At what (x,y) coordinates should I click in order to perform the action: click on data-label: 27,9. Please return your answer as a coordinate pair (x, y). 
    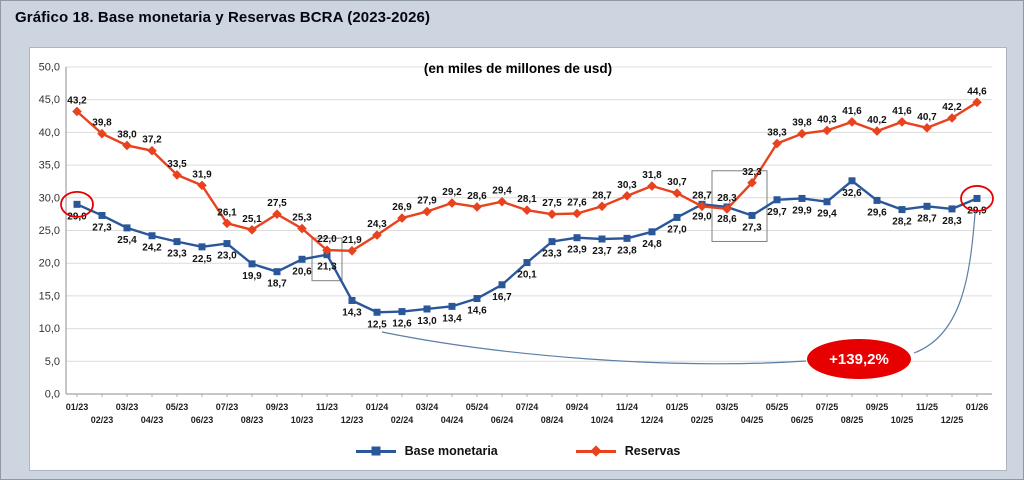
    Looking at the image, I should click on (427, 201).